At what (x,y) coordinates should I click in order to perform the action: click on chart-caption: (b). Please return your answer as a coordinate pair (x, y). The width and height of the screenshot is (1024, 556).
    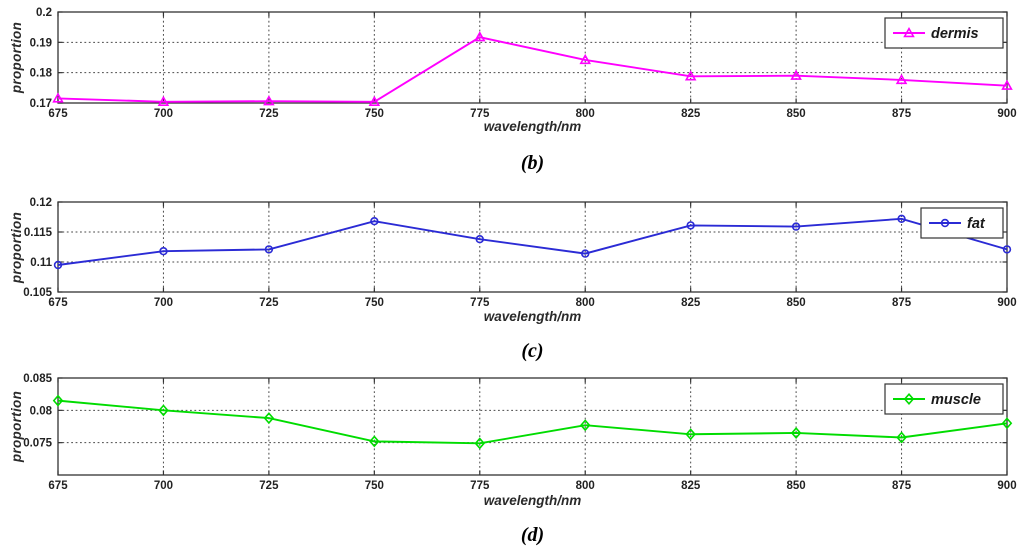
    Looking at the image, I should click on (532, 163).